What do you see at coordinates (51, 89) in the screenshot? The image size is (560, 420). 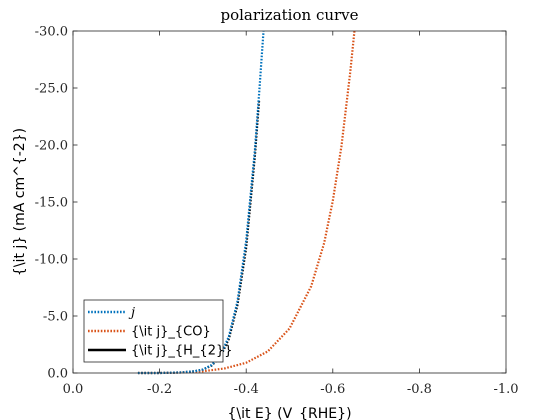 I see `y-tick-label: -25.0` at bounding box center [51, 89].